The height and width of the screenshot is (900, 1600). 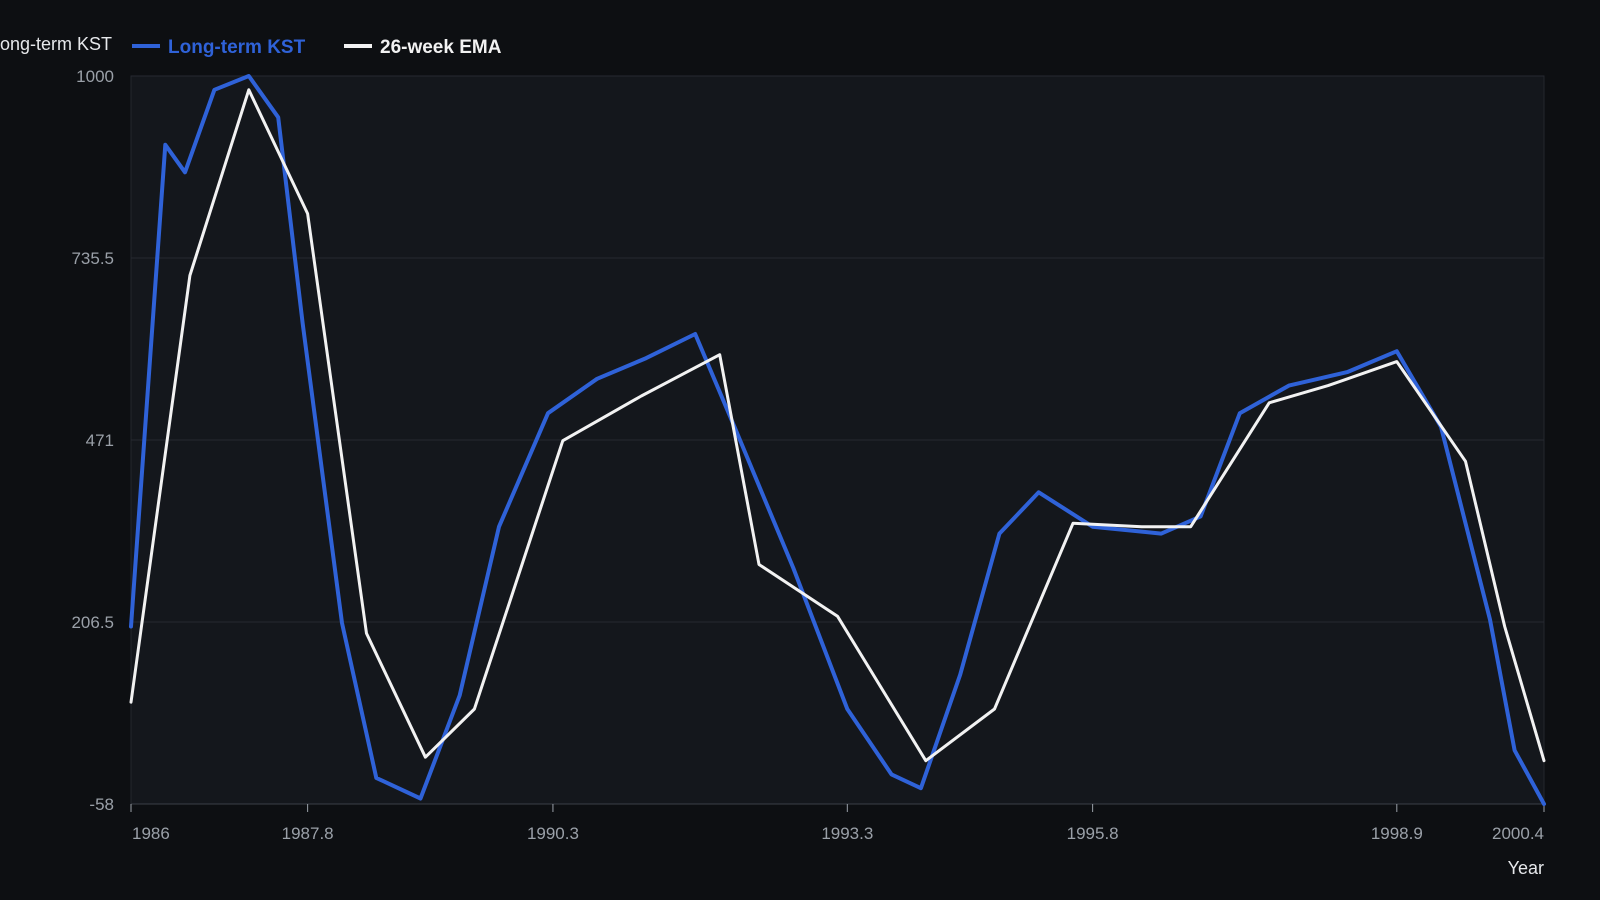 I want to click on x-tick-label: 1986, so click(x=151, y=833).